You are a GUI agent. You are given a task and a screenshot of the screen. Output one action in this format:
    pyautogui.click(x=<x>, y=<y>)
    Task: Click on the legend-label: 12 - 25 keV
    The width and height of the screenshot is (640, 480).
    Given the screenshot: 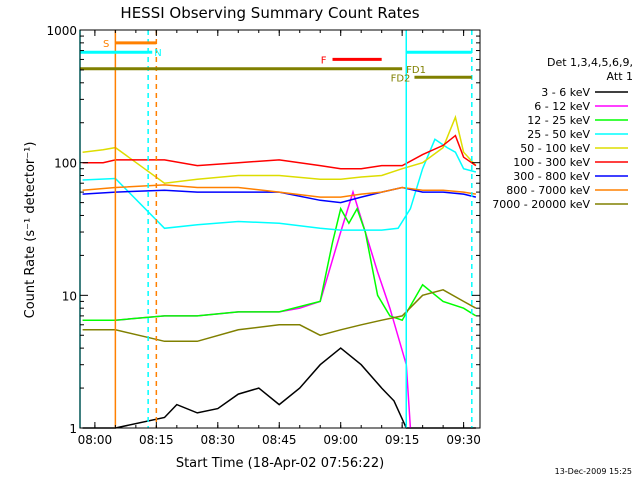 What is the action you would take?
    pyautogui.click(x=558, y=120)
    